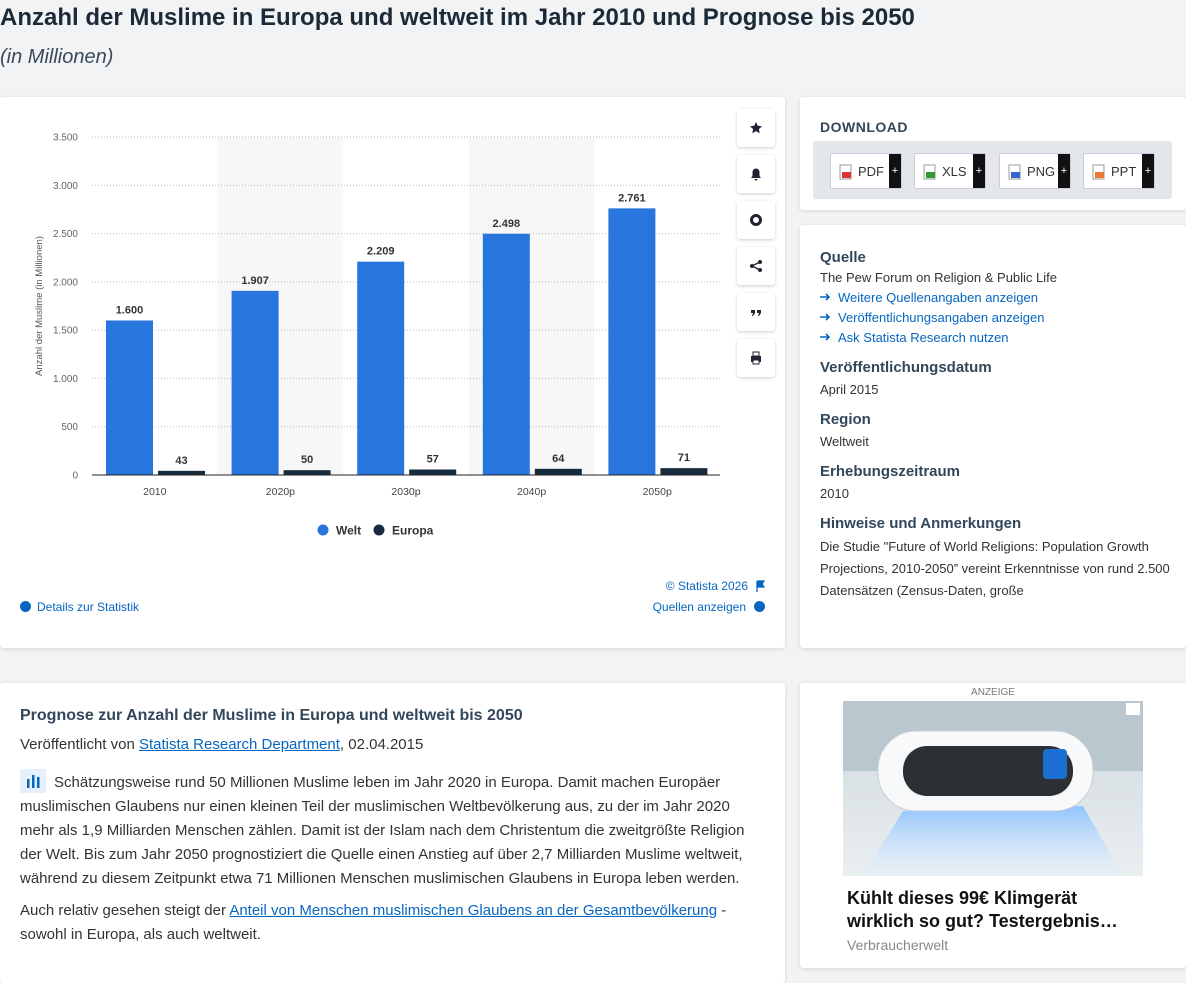 This screenshot has height=983, width=1186. I want to click on data-label: 71, so click(684, 458).